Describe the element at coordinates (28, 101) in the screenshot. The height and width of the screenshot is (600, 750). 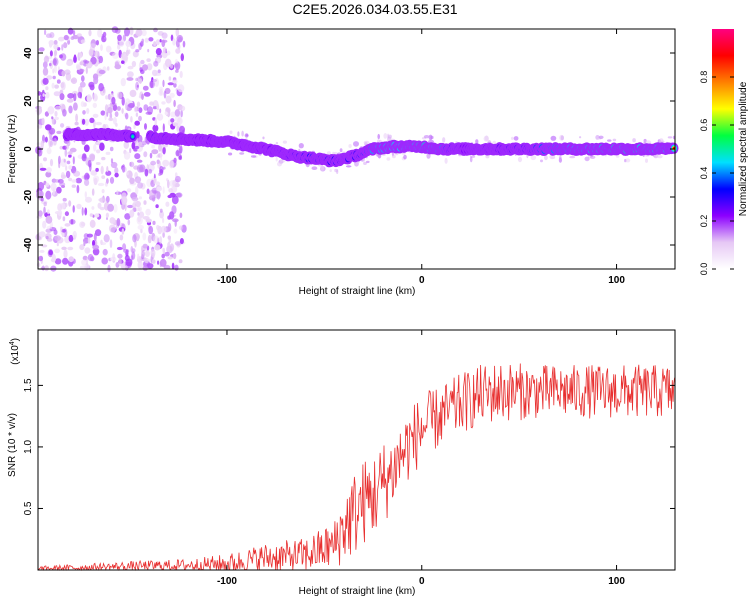
I see `y-tick-label: 20` at that location.